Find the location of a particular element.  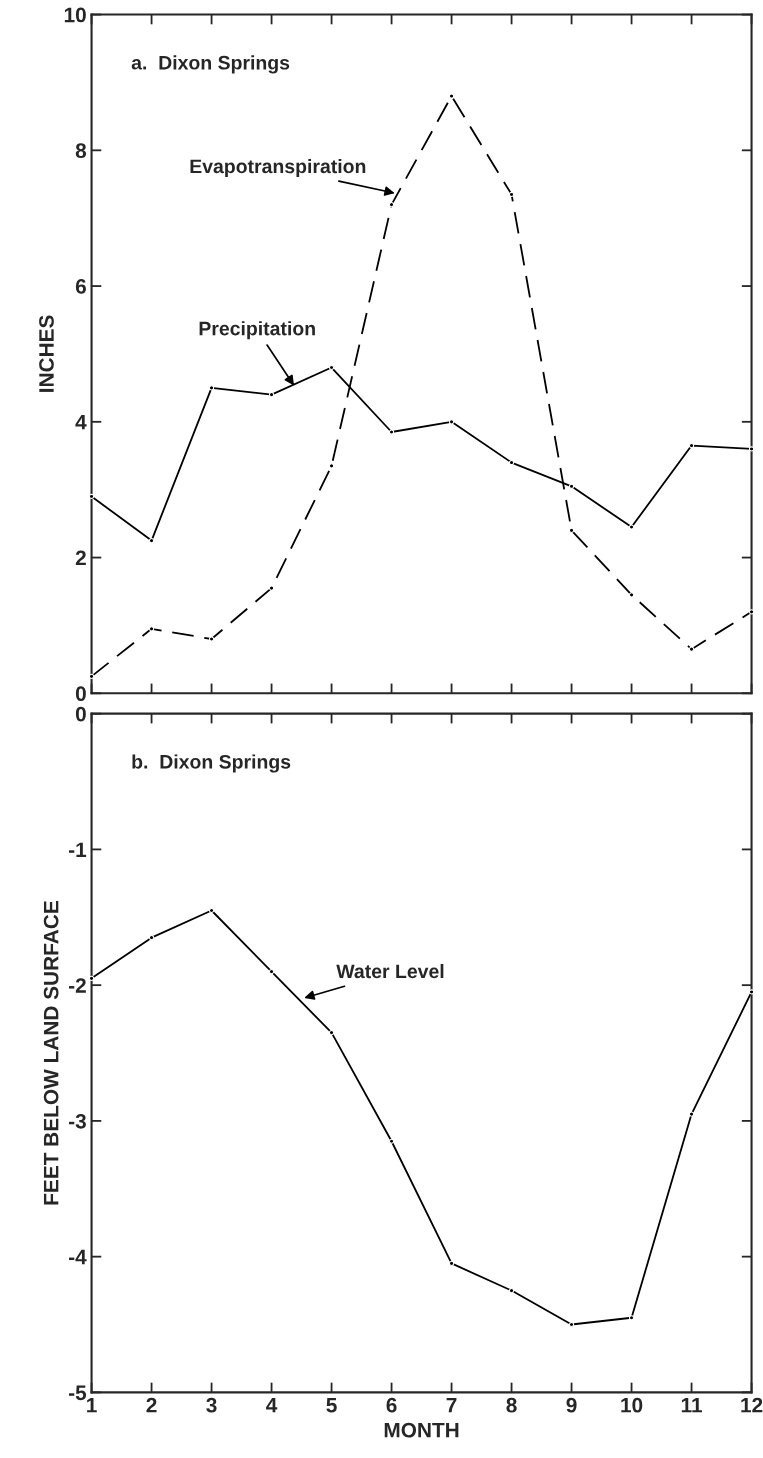

text: a. Dixon Springs is located at coordinates (210, 64).